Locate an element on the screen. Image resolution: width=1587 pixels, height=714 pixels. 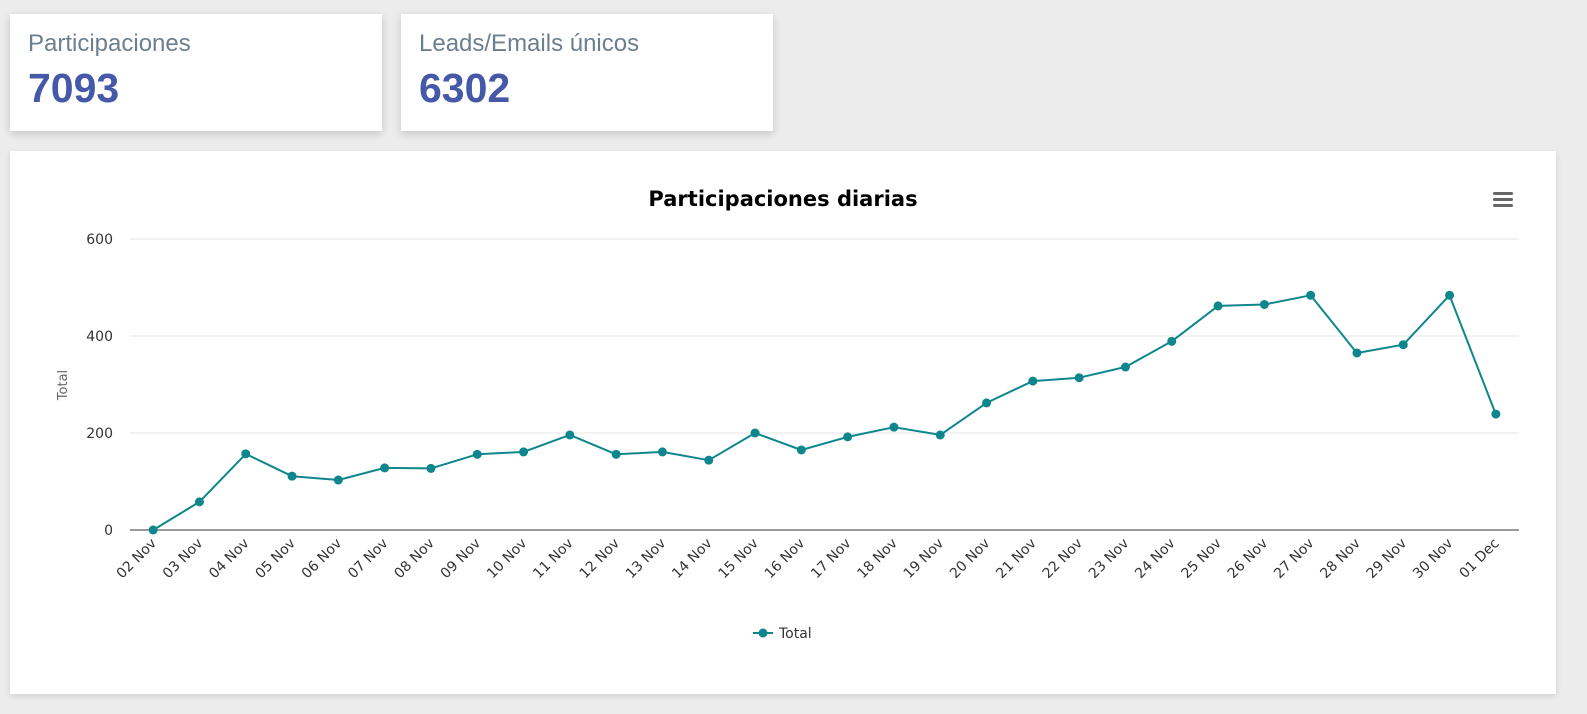
x-tick-label: 14 Nov is located at coordinates (692, 559).